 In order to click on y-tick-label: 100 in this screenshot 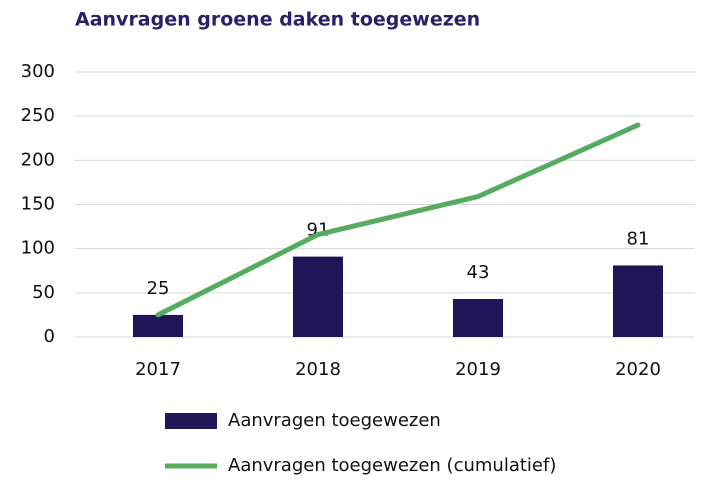, I will do `click(38, 248)`.